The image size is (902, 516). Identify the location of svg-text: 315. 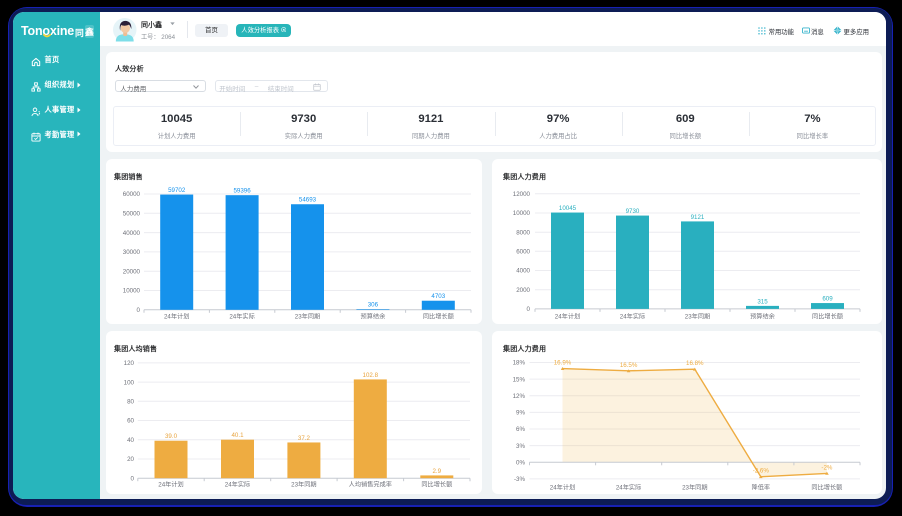
(762, 301).